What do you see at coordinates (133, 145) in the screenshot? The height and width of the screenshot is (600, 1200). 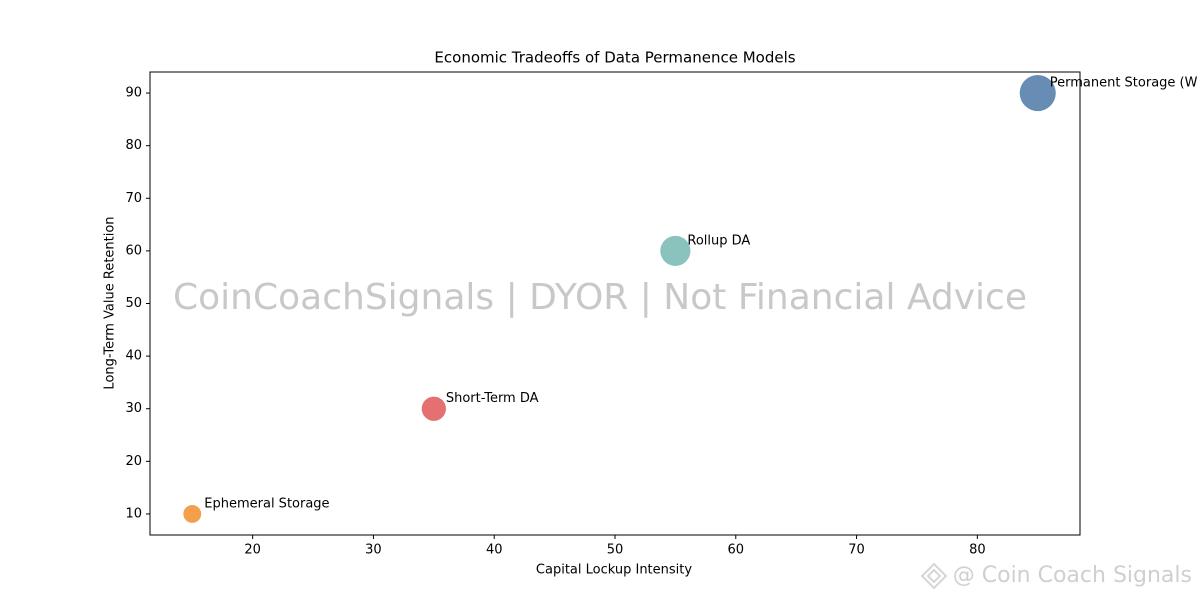 I see `y-tick-label: 80` at bounding box center [133, 145].